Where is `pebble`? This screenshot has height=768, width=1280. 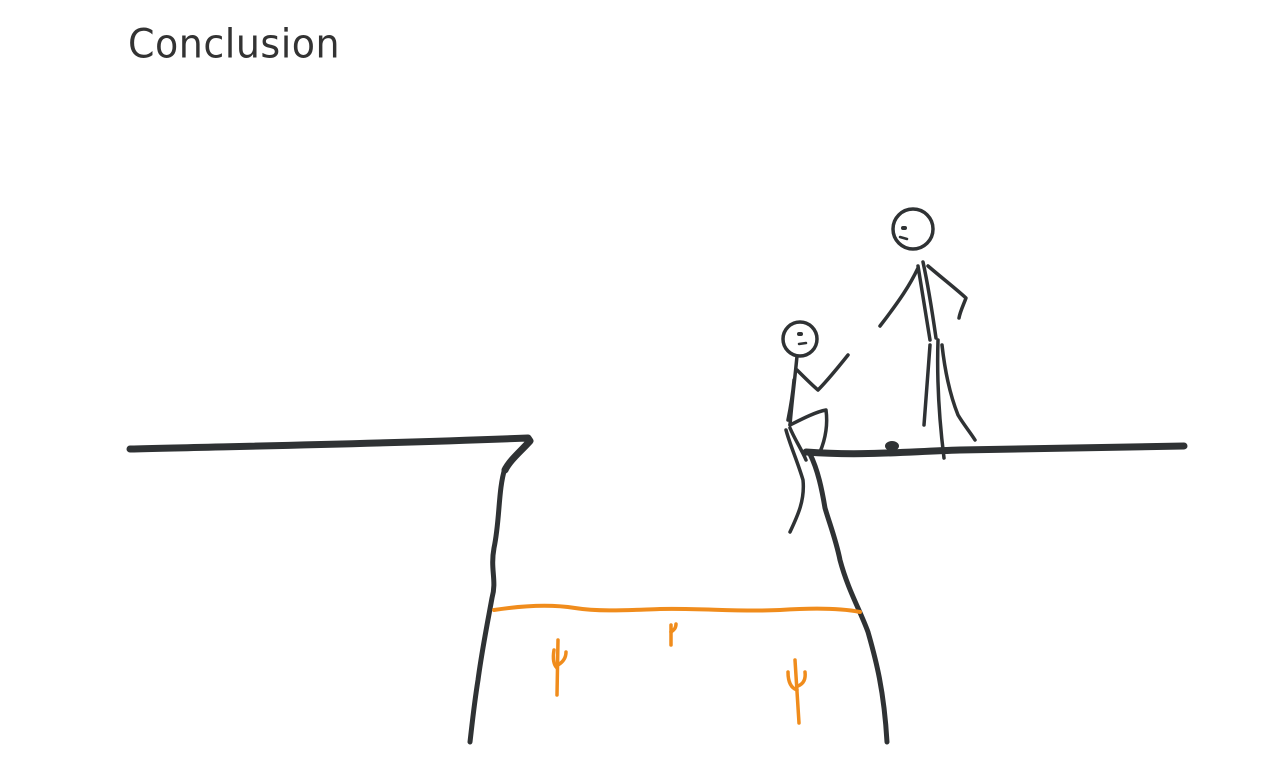
pebble is located at coordinates (892, 446).